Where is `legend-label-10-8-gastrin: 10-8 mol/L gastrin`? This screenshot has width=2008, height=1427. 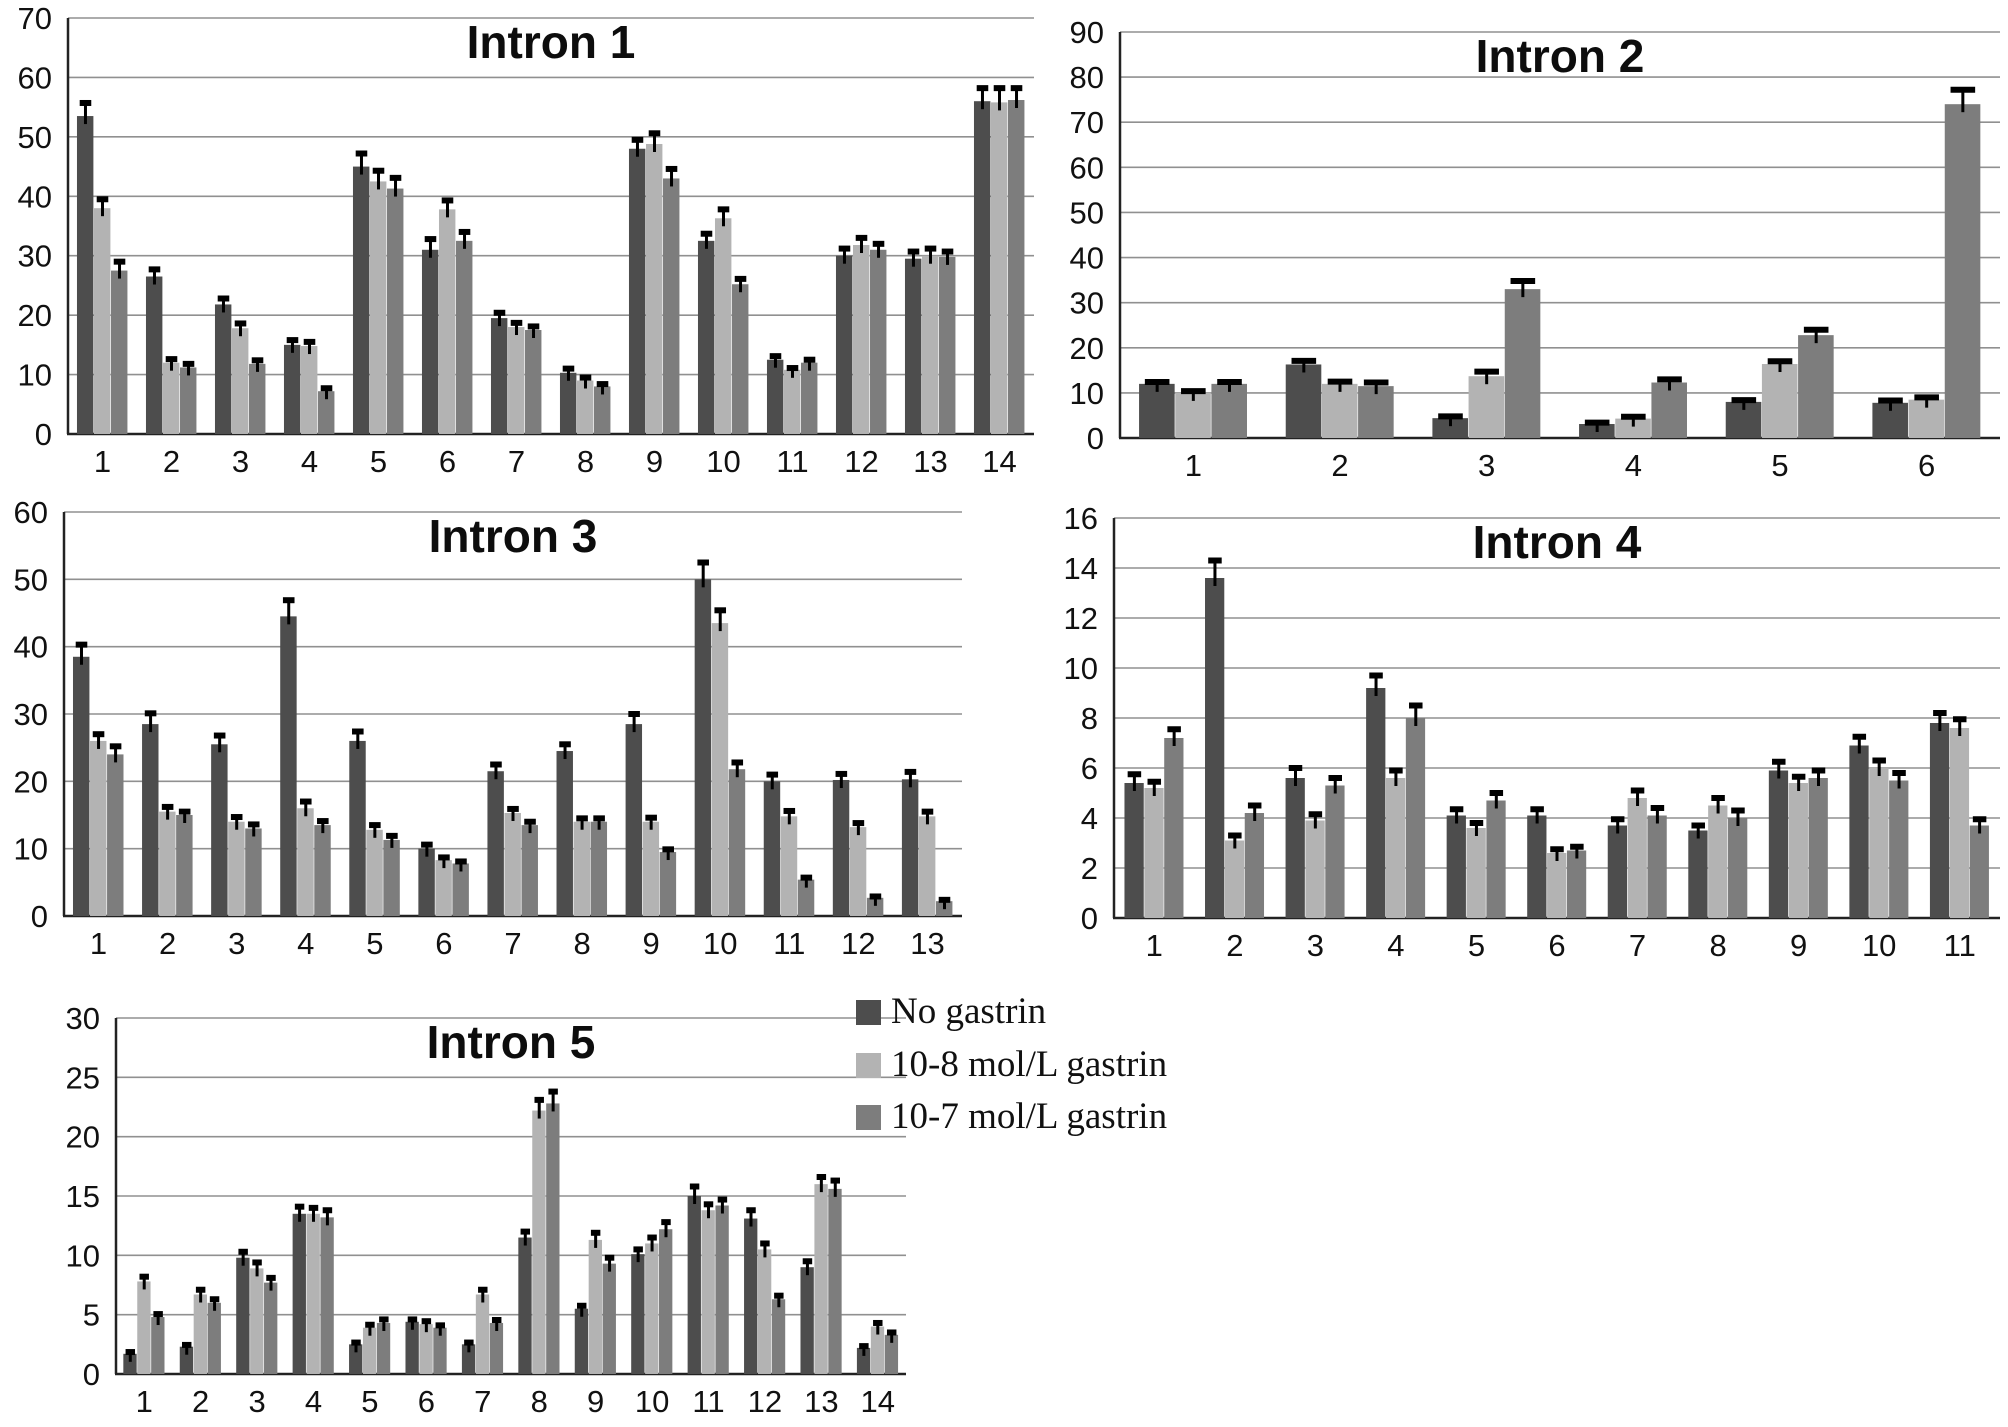
legend-label-10-8-gastrin: 10-8 mol/L gastrin is located at coordinates (1029, 1064).